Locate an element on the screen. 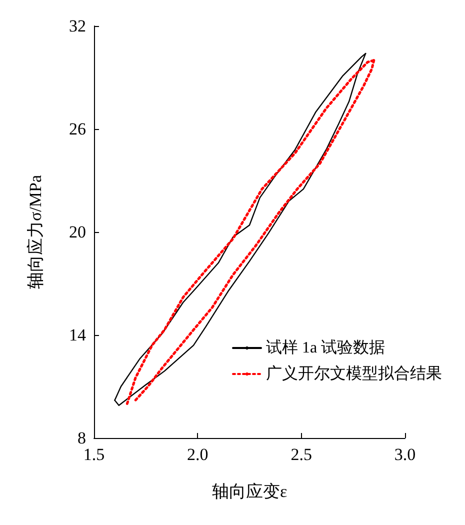 The width and height of the screenshot is (465, 525). legend-label: 试样 1a 试验数据 is located at coordinates (326, 347).